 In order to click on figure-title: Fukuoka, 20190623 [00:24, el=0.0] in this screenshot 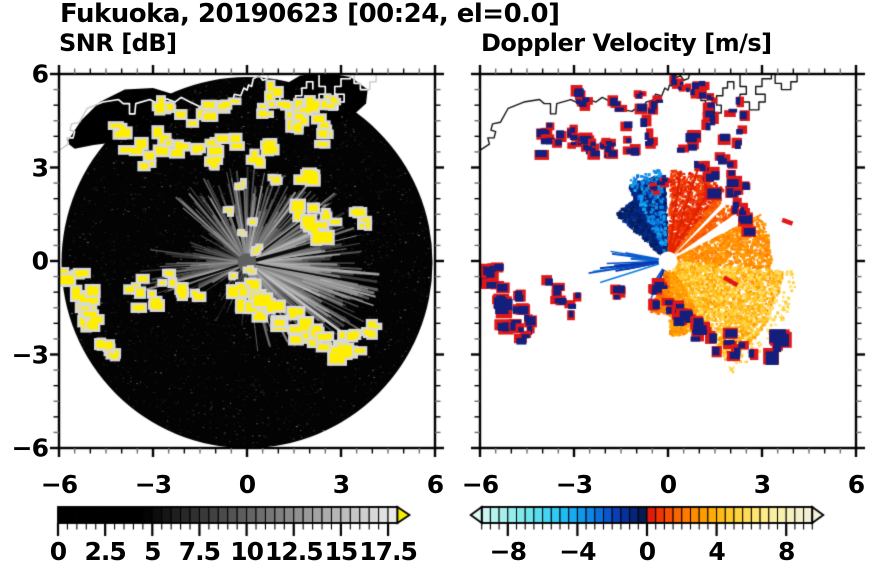, I will do `click(310, 14)`.